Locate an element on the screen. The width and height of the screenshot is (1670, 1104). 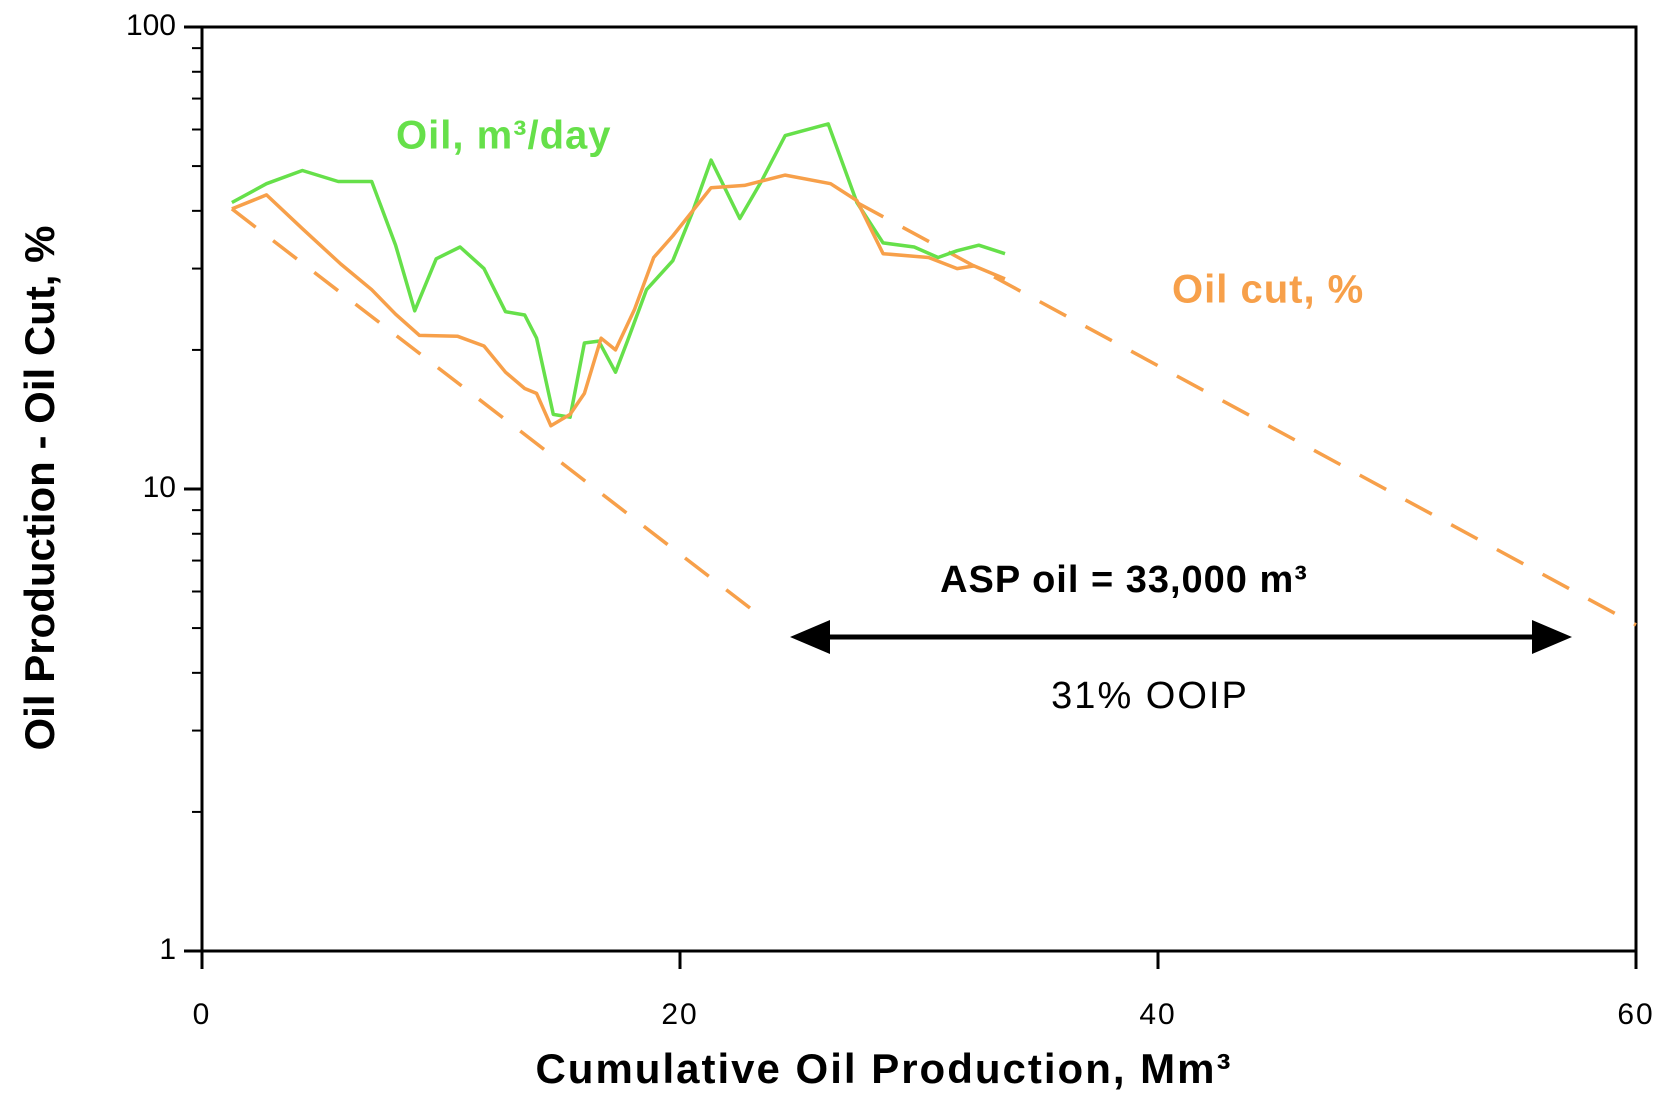
x-tick-label: 20 is located at coordinates (679, 1014).